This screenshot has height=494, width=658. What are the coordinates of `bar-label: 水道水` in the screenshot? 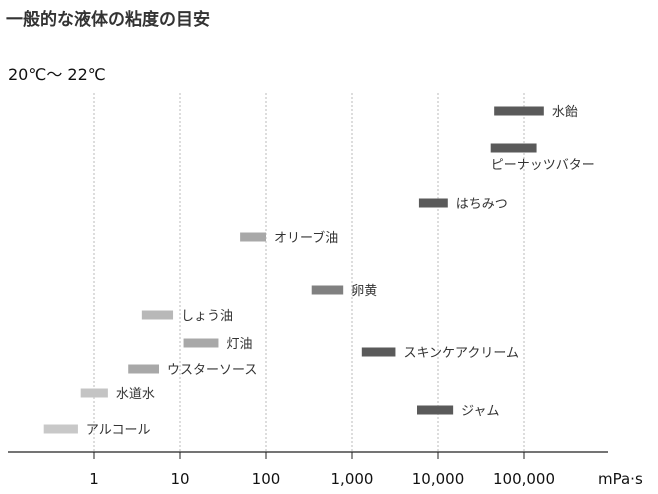 It's located at (135, 394).